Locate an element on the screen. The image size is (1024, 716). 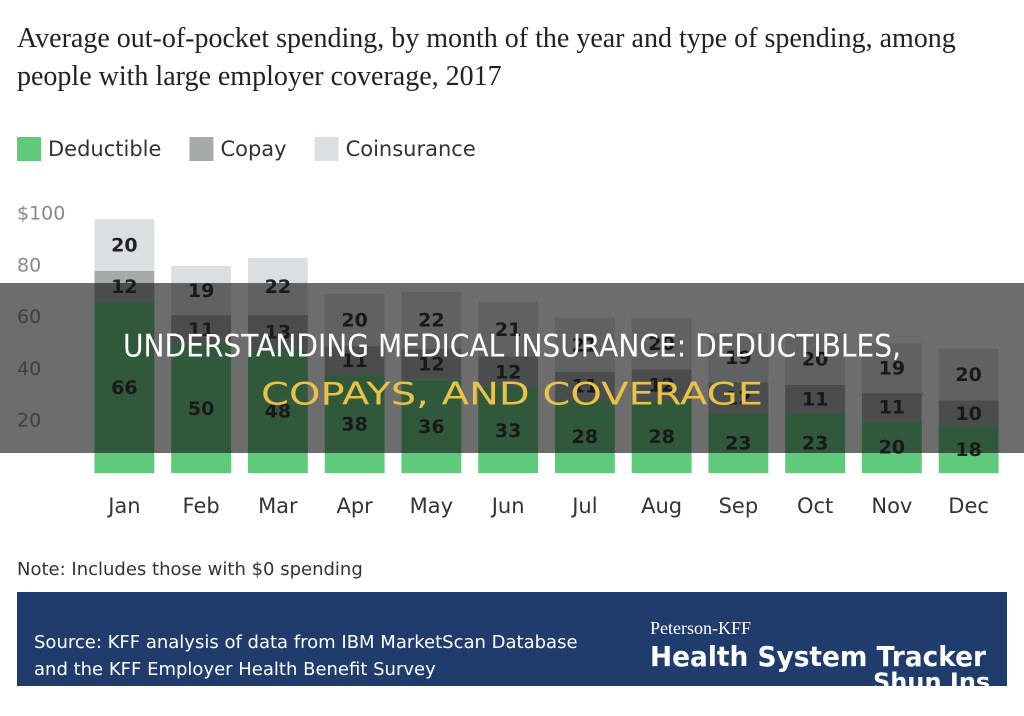
footer-box is located at coordinates (512, 639).